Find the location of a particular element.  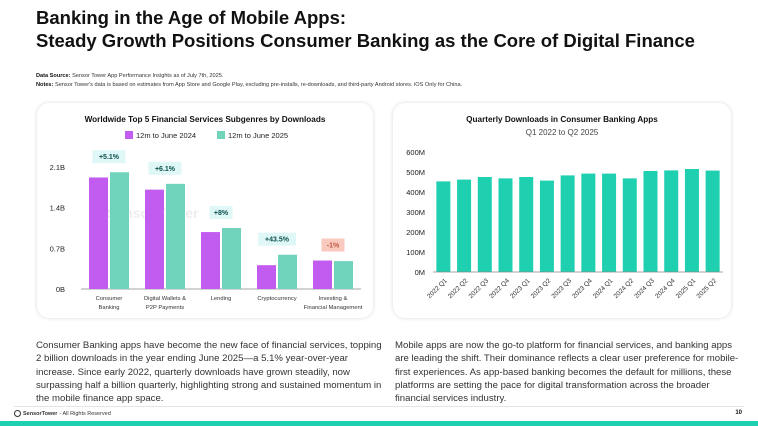

accent-bar is located at coordinates (379, 423).